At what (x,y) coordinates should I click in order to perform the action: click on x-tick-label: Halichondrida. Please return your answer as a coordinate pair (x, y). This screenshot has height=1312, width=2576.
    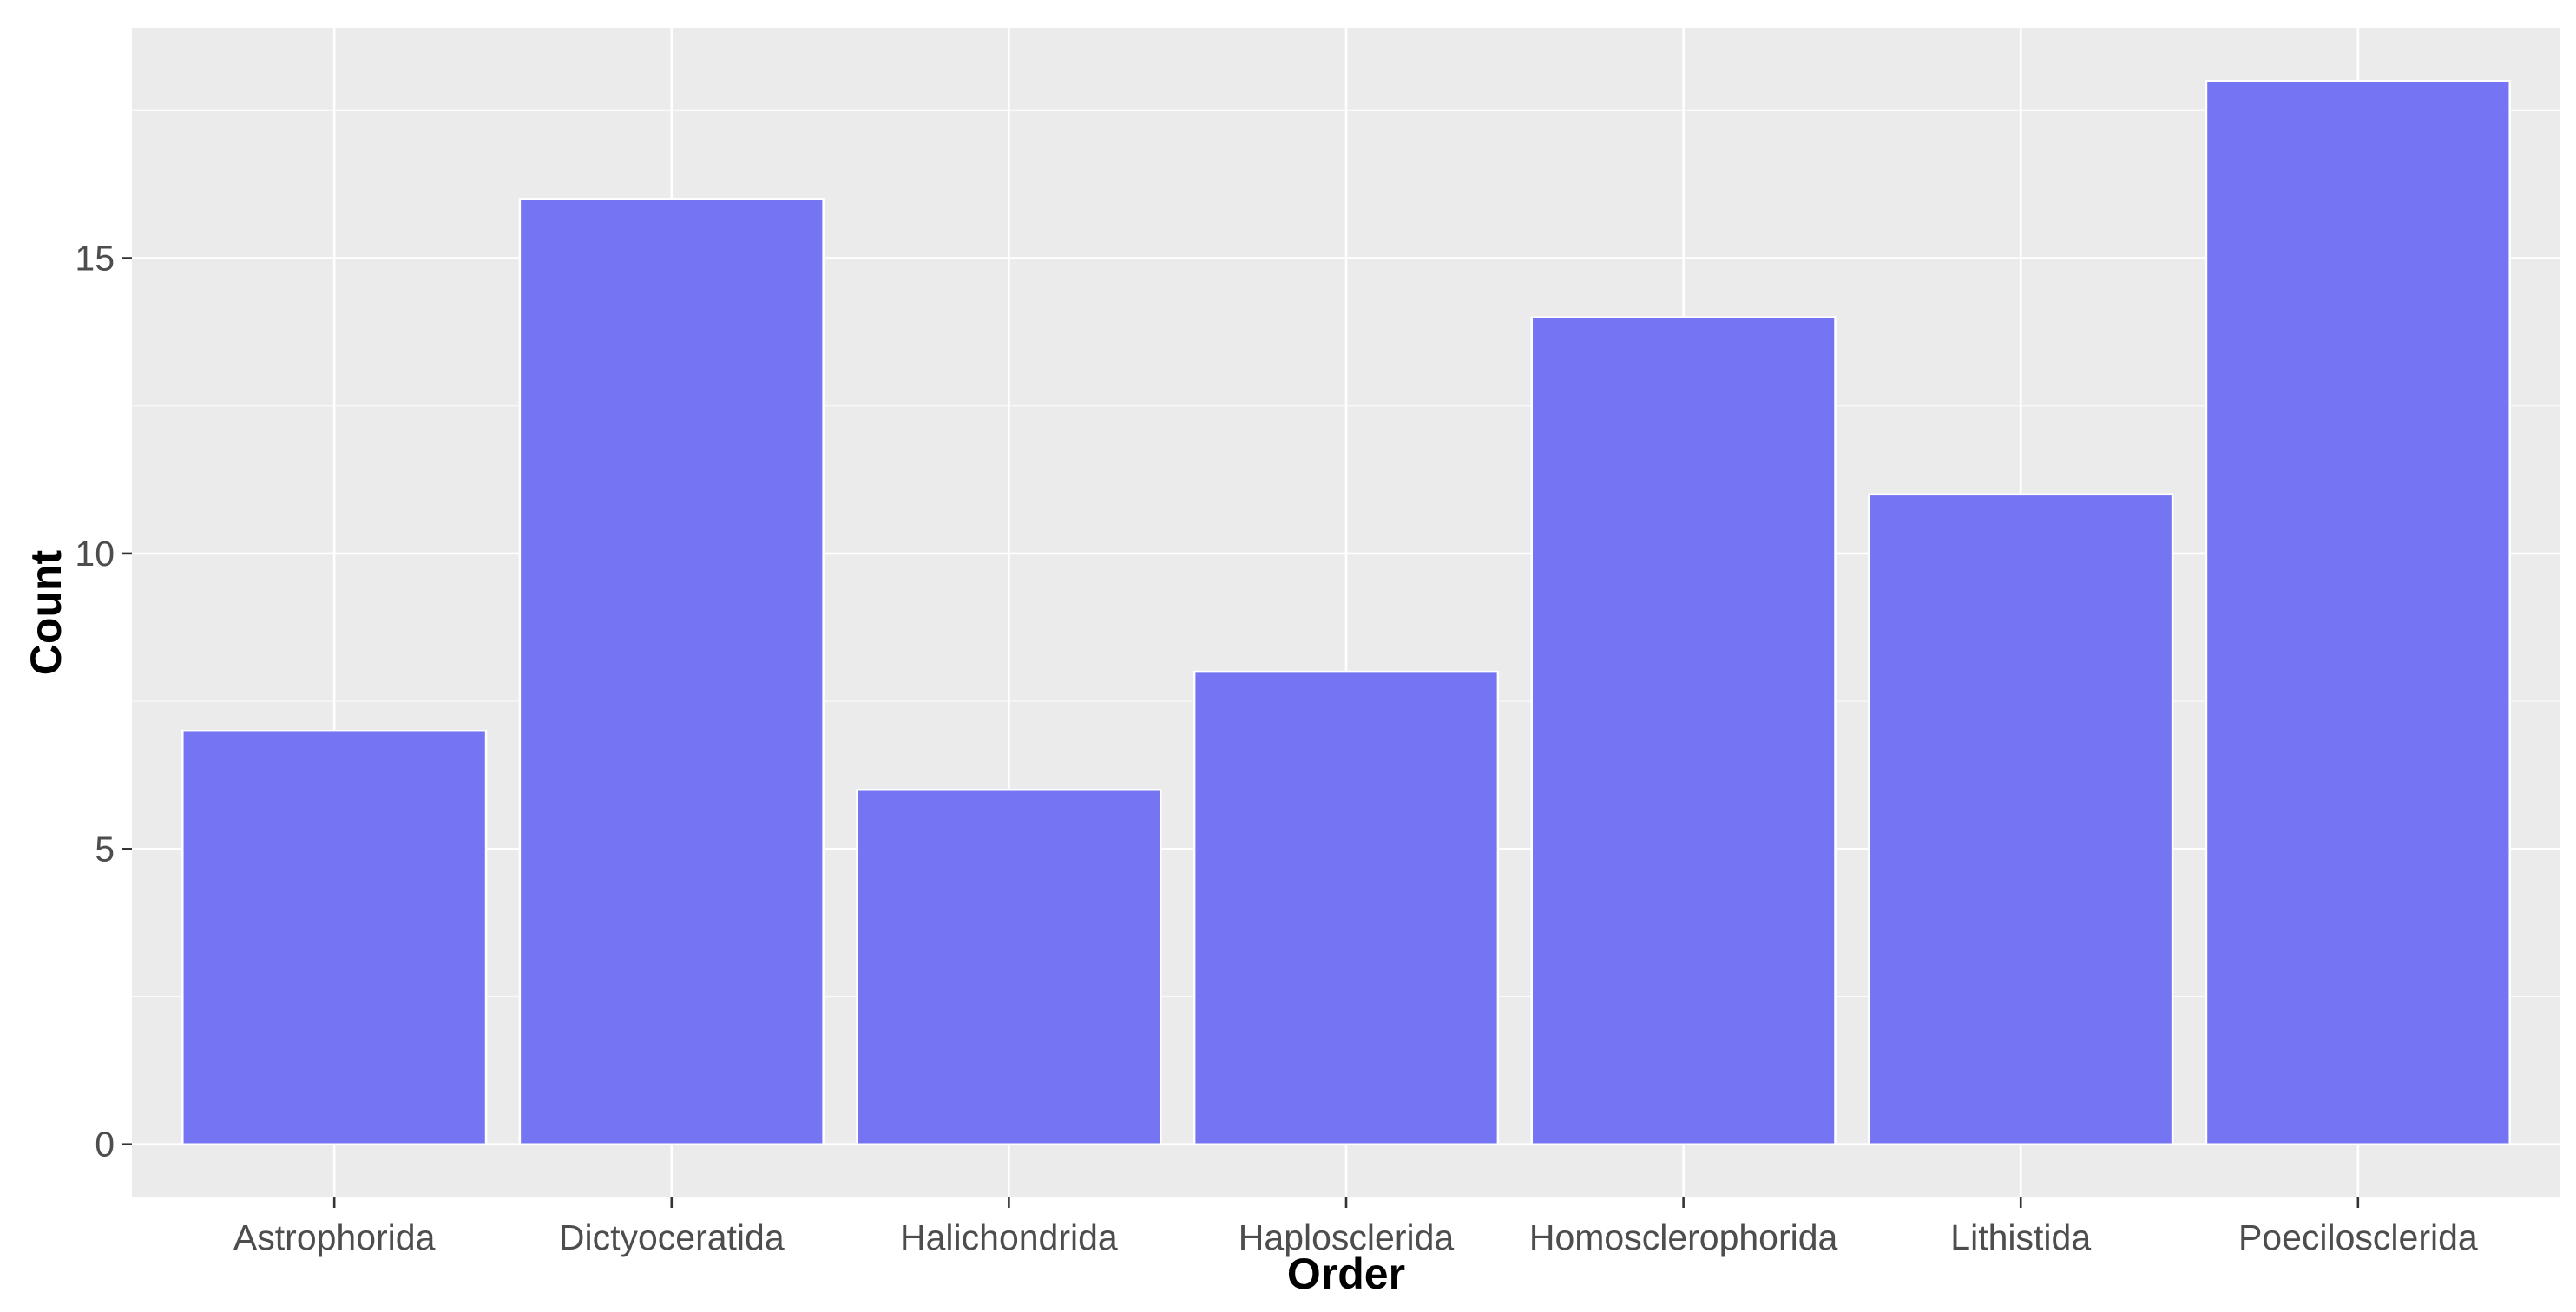
    Looking at the image, I should click on (1009, 1237).